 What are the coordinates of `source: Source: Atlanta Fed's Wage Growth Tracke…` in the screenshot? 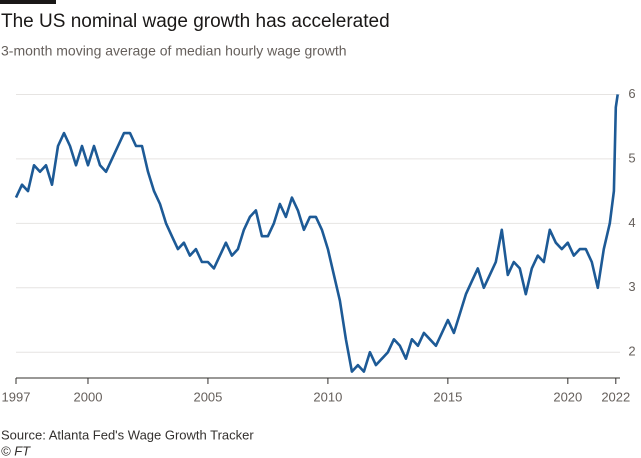 It's located at (127, 434).